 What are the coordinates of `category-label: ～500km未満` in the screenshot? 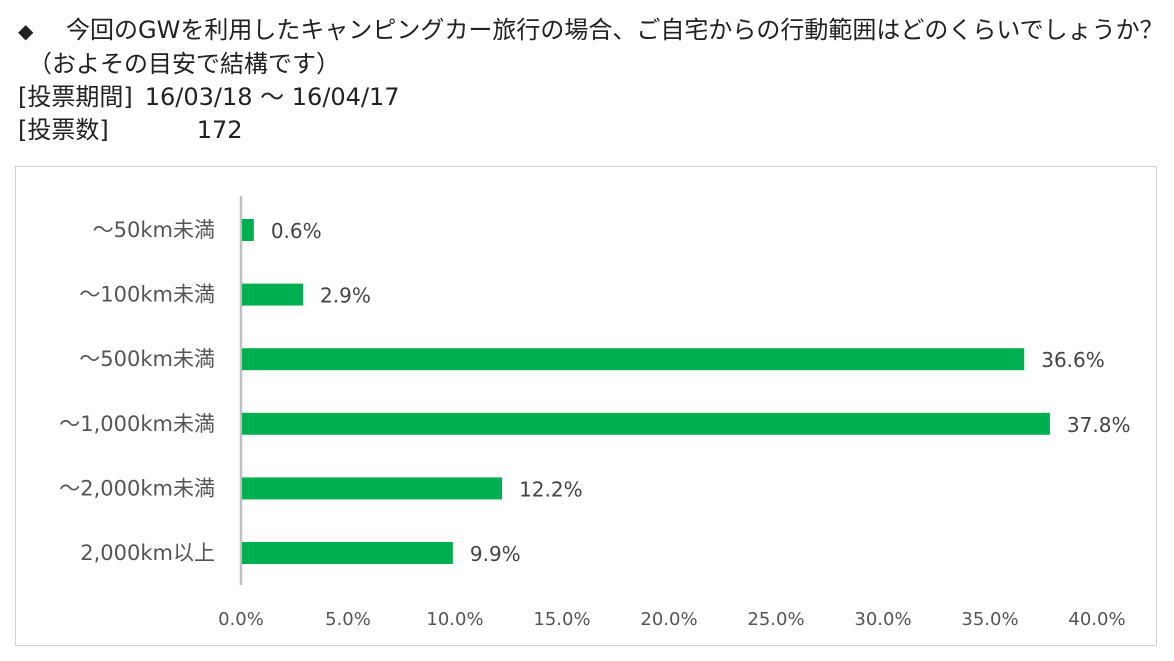 It's located at (147, 359).